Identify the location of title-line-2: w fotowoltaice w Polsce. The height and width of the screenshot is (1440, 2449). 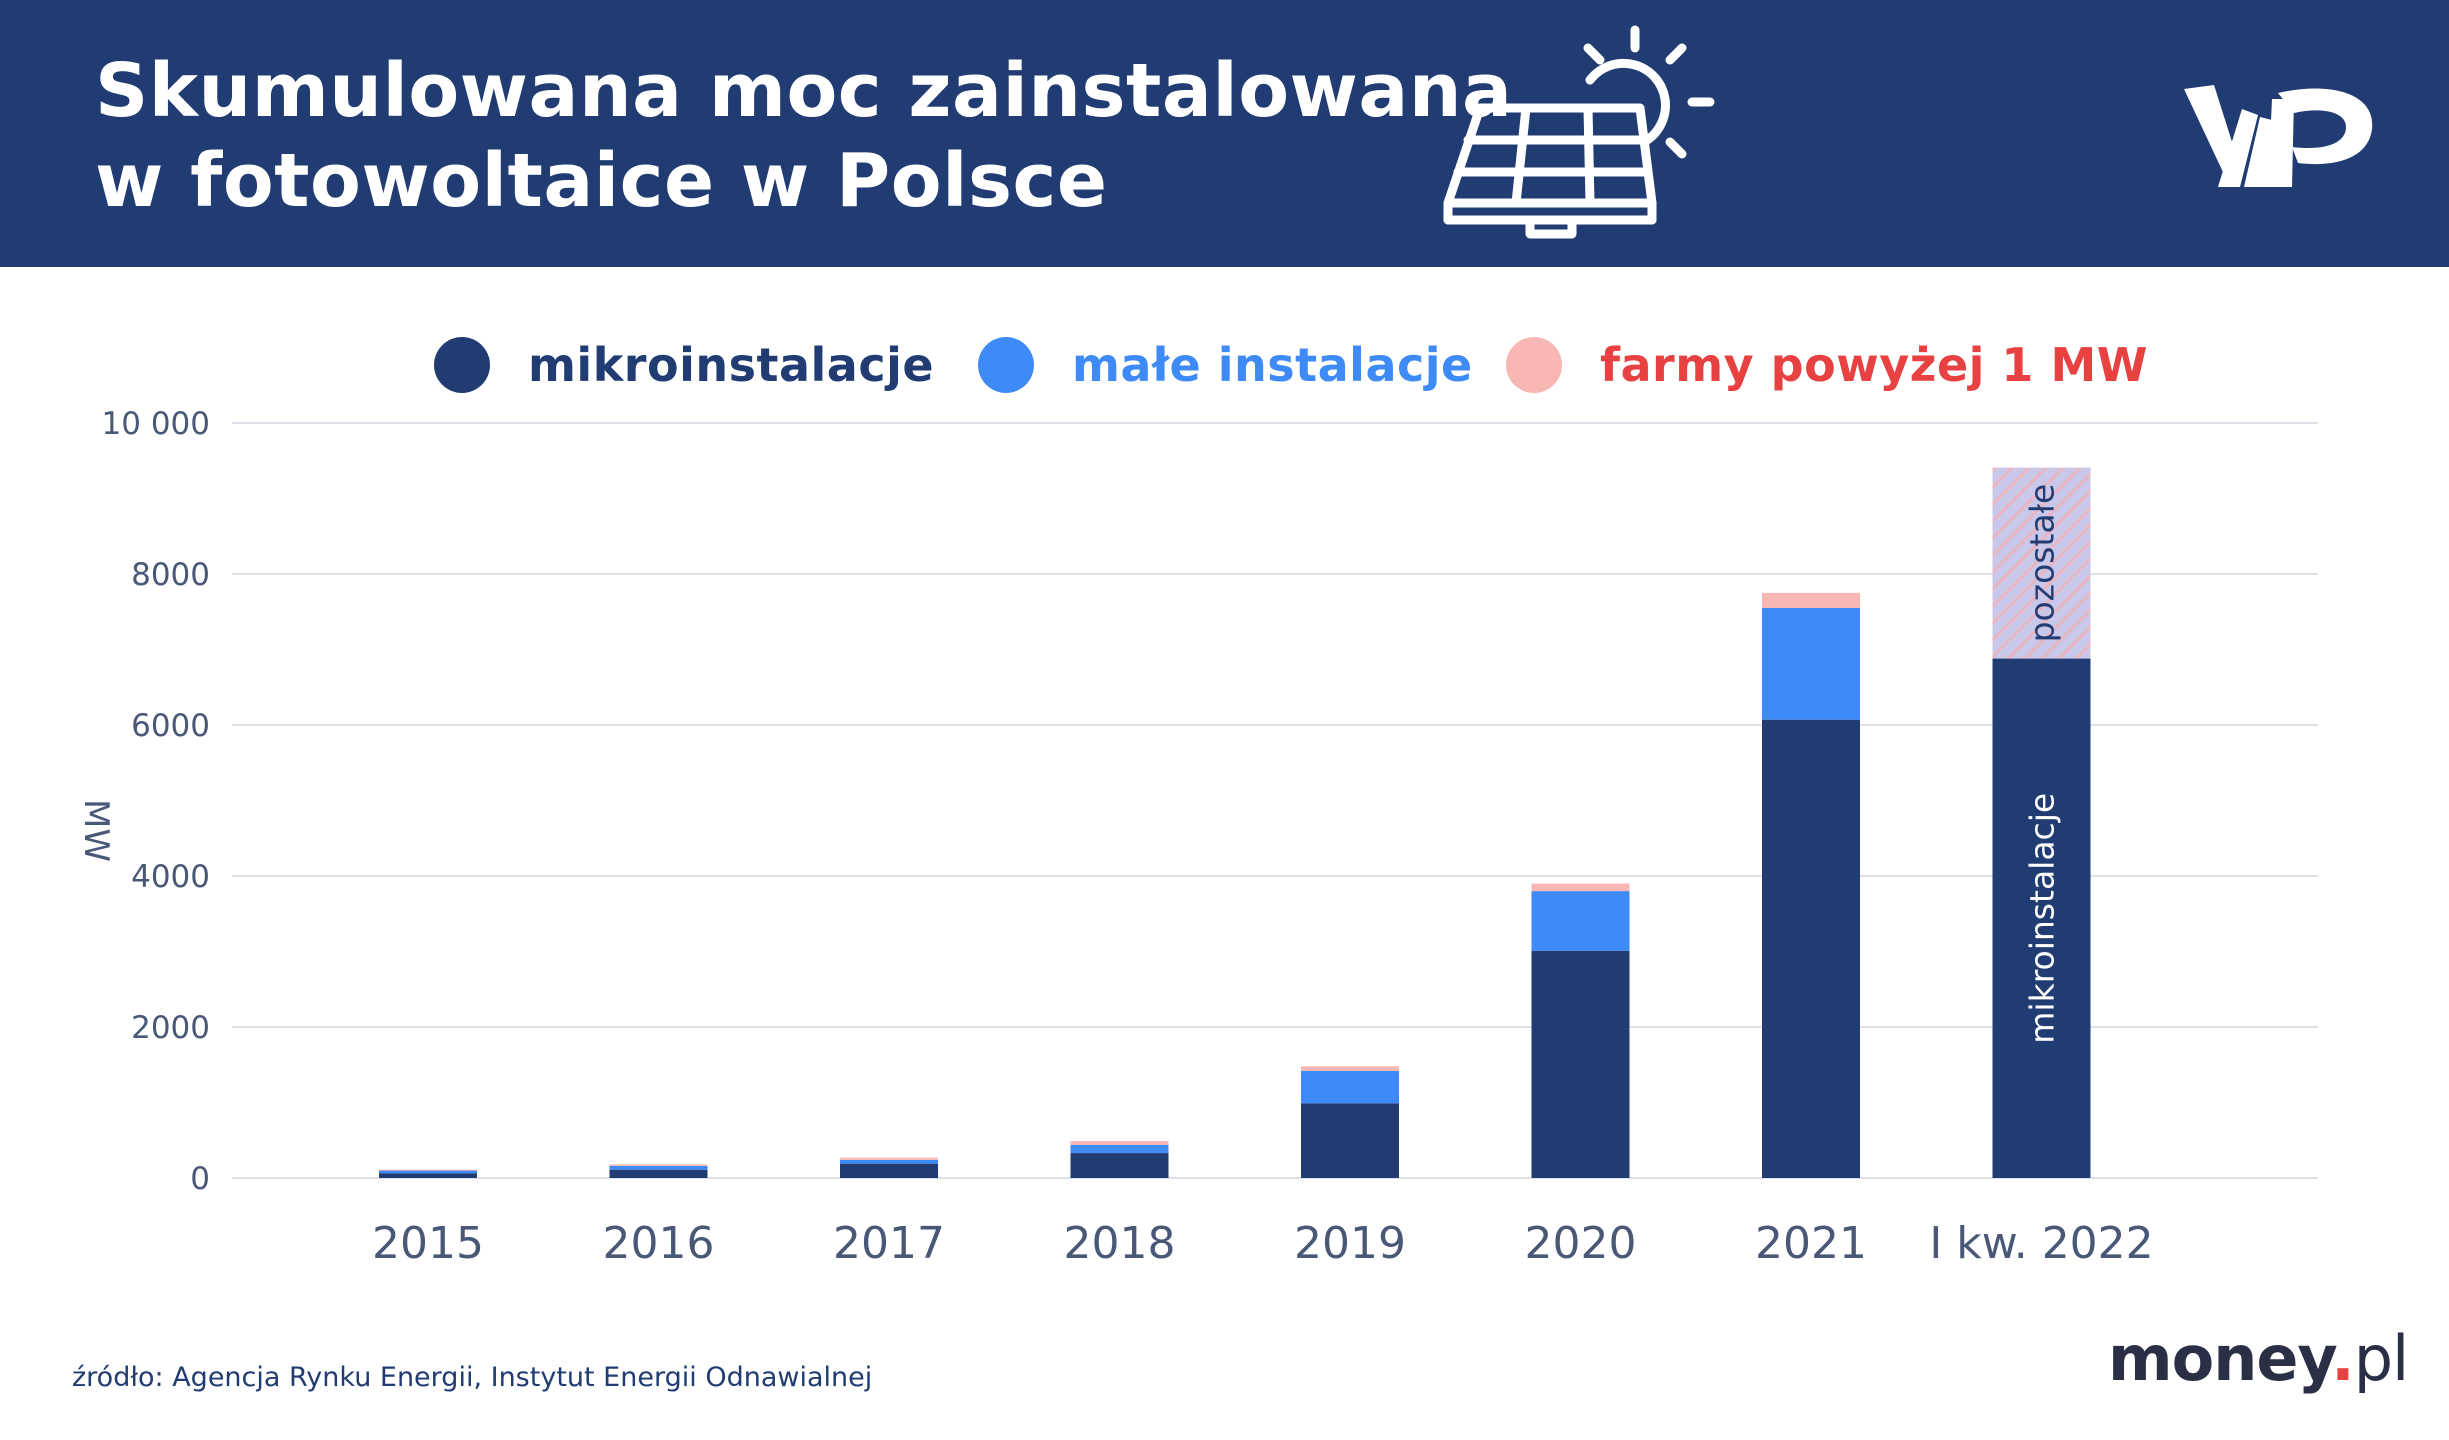
(601, 181).